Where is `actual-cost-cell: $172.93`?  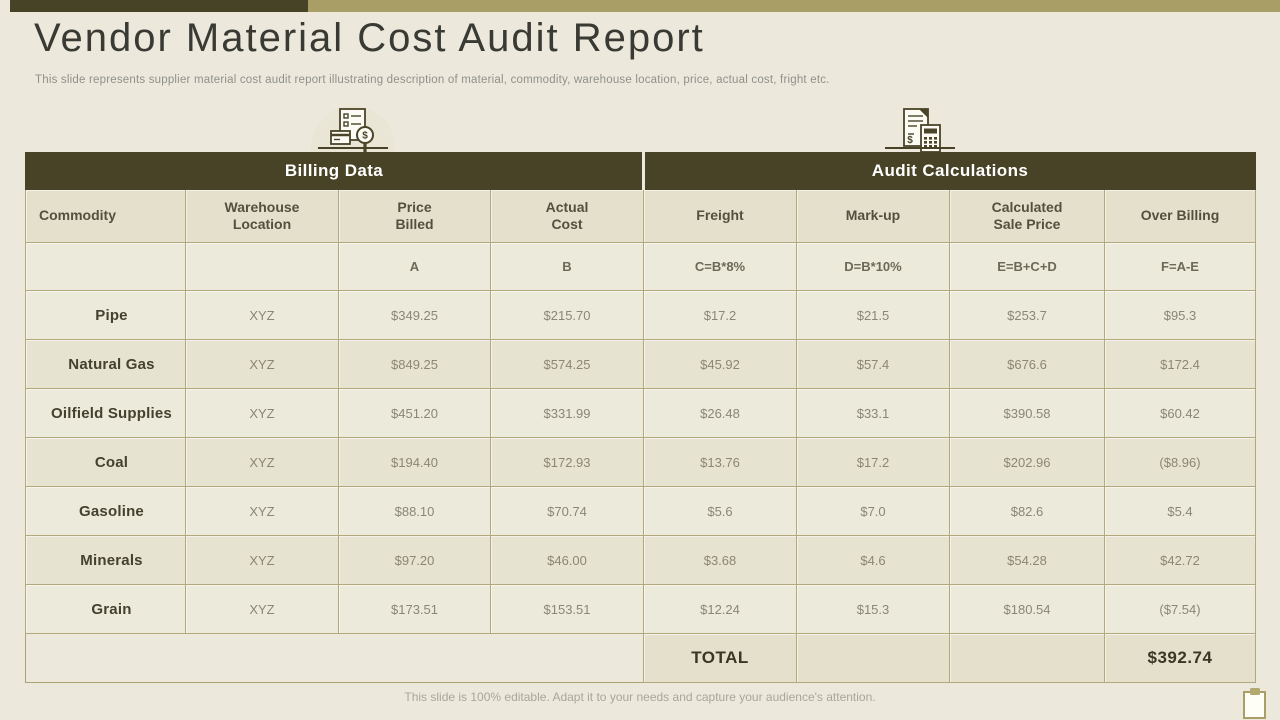 actual-cost-cell: $172.93 is located at coordinates (567, 462).